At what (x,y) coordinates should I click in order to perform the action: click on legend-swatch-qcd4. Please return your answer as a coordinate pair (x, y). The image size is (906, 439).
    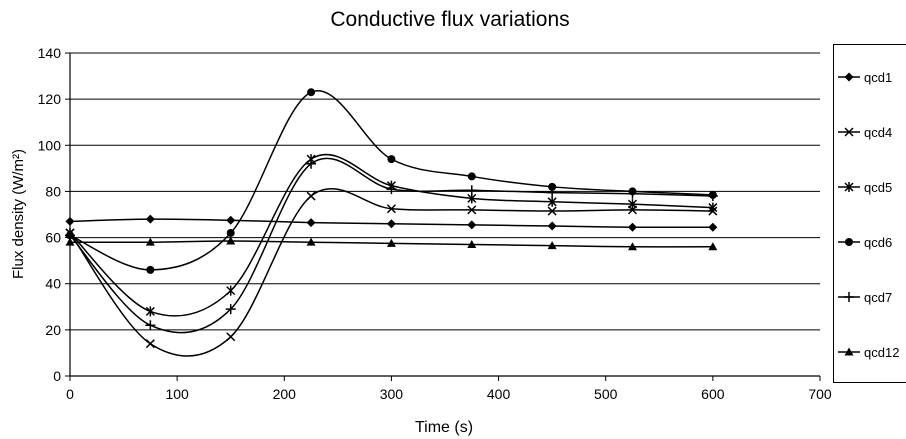
    Looking at the image, I should click on (849, 132).